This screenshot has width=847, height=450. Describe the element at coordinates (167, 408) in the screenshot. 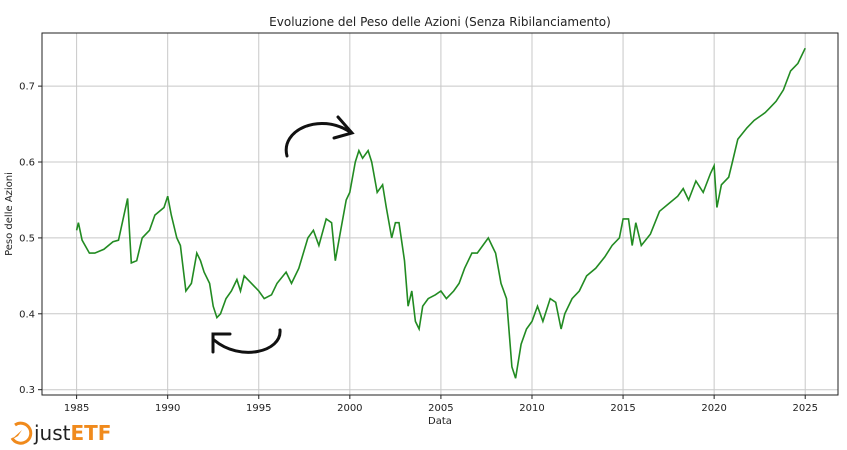

I see `x-tick-label: 1990` at that location.